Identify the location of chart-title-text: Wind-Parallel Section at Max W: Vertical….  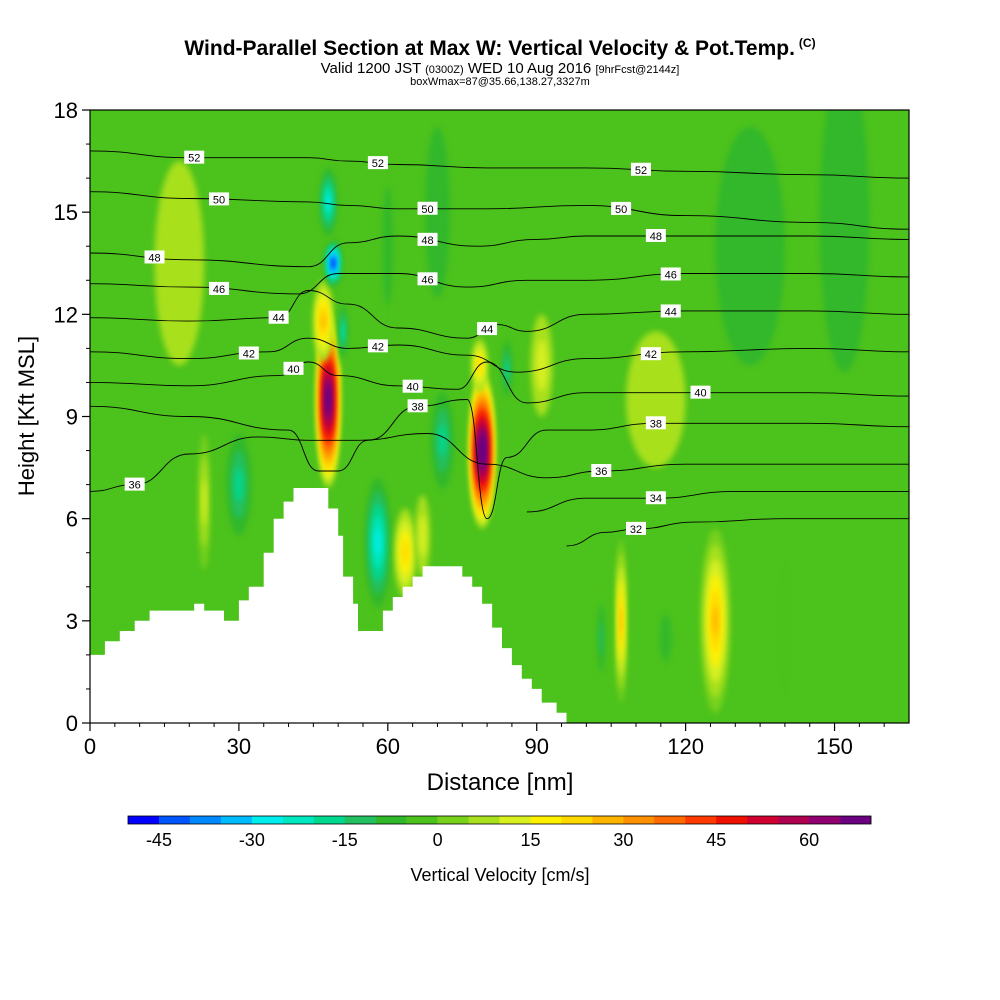
(489, 48).